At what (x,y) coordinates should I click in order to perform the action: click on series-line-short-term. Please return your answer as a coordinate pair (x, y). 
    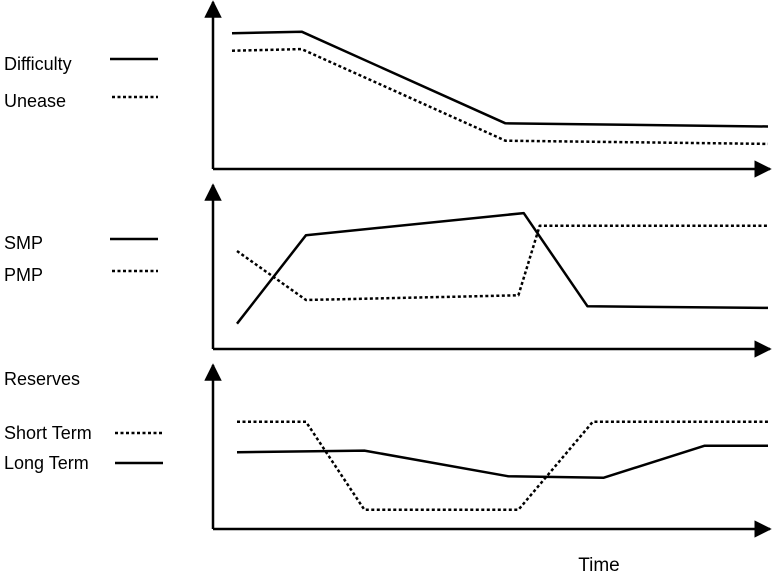
    Looking at the image, I should click on (502, 466).